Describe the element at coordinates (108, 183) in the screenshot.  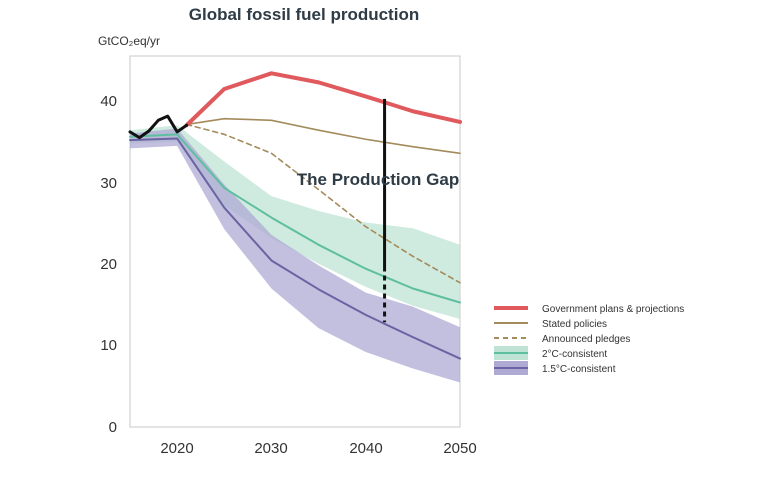
I see `y-tick-label: 30` at that location.